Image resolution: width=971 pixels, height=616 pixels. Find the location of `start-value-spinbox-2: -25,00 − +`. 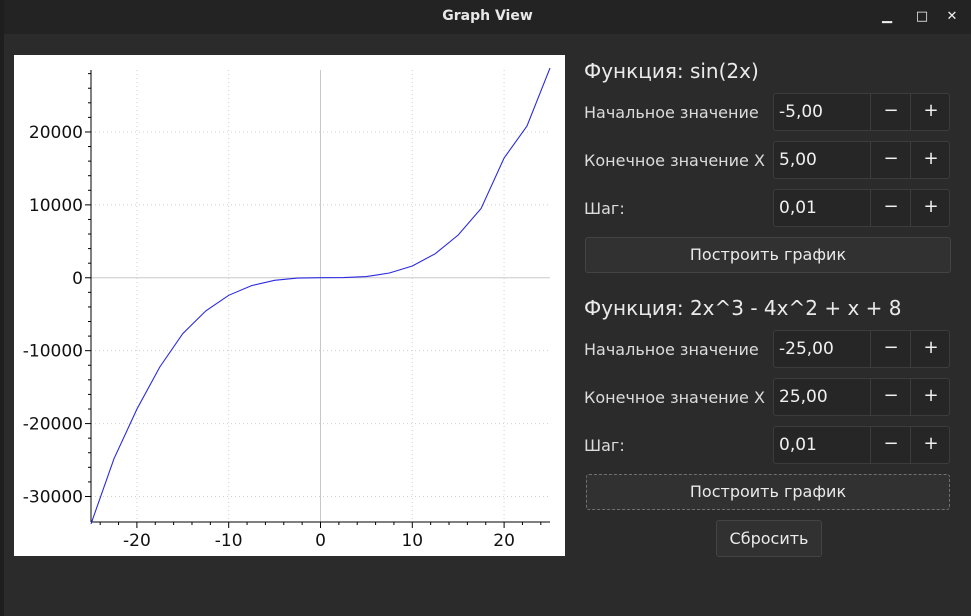

start-value-spinbox-2: -25,00 − + is located at coordinates (861, 349).